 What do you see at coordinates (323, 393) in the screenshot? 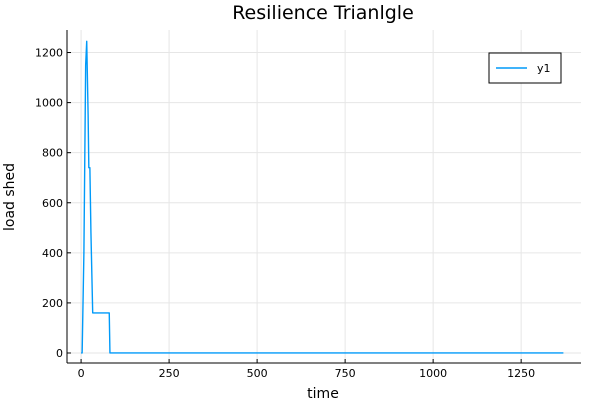
I see `x-axis-label: time` at bounding box center [323, 393].